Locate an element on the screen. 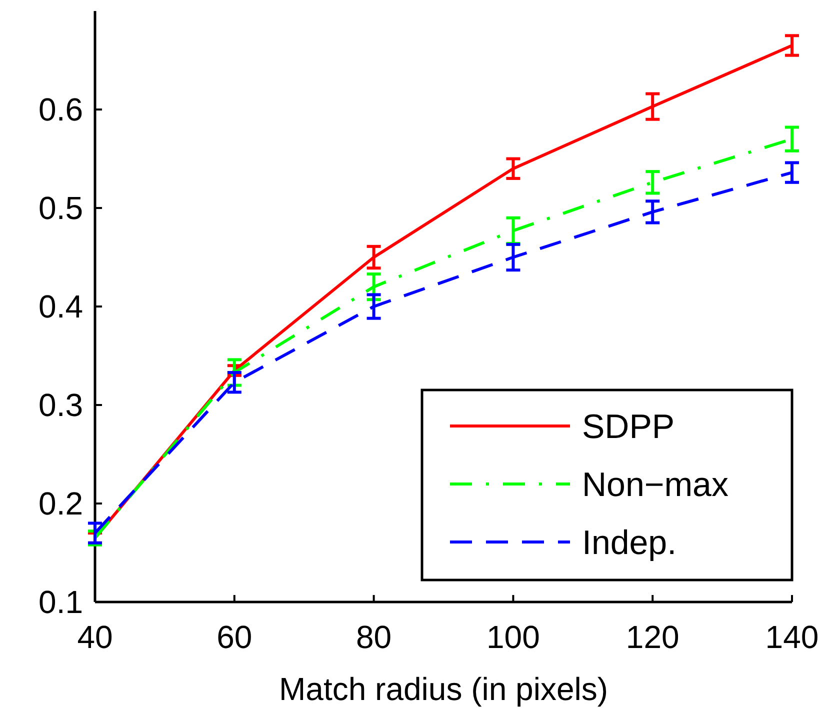 The width and height of the screenshot is (835, 719). x-axis-title: Match radius (in pixels) is located at coordinates (443, 689).